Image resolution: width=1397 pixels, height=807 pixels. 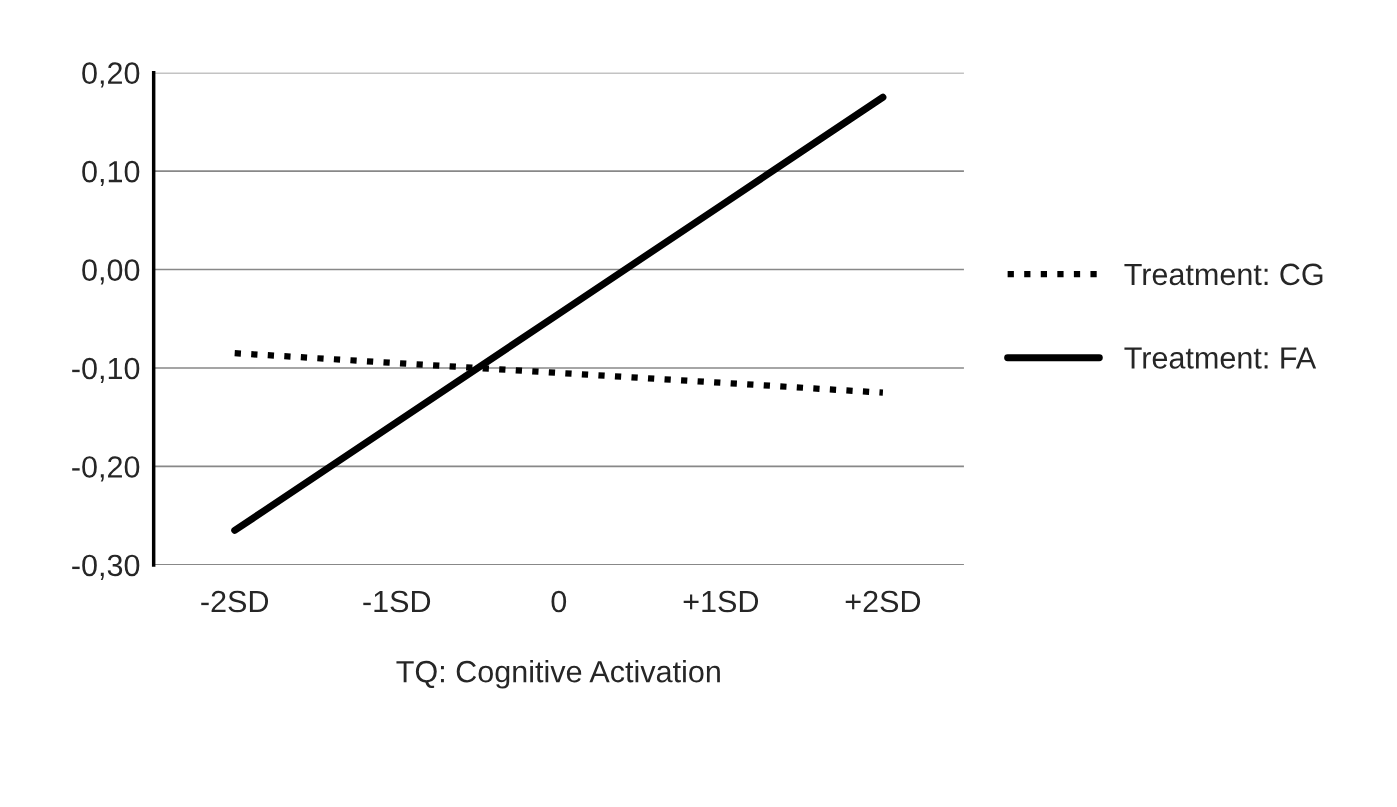 I want to click on x-tick-label: 0, so click(x=559, y=601).